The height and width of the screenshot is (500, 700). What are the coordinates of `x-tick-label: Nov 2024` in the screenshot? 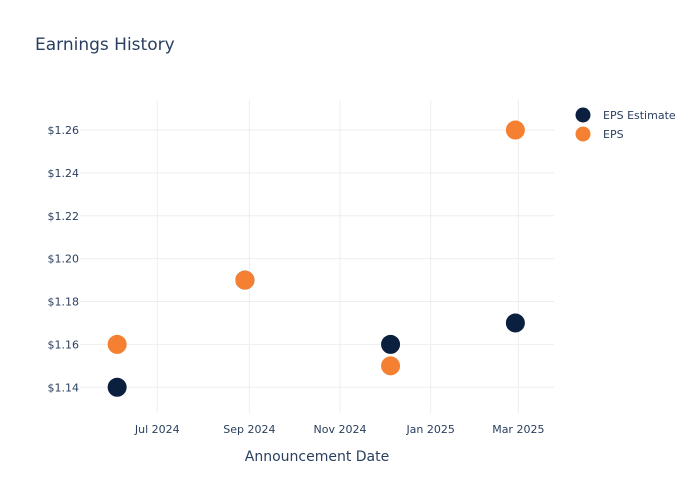 It's located at (340, 429).